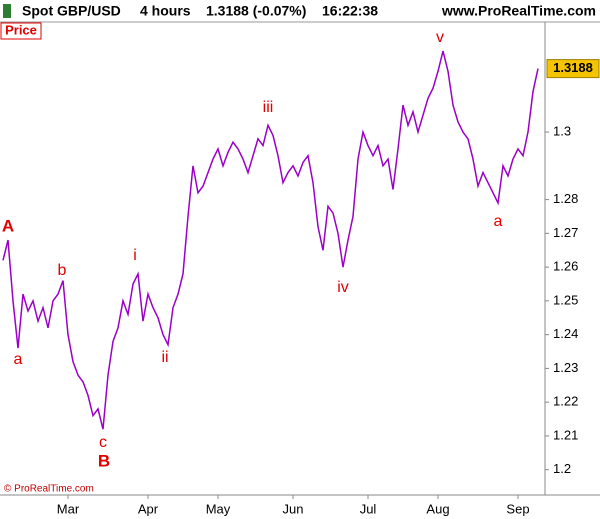 The image size is (600, 519). I want to click on x-tick-label: Jul, so click(368, 508).